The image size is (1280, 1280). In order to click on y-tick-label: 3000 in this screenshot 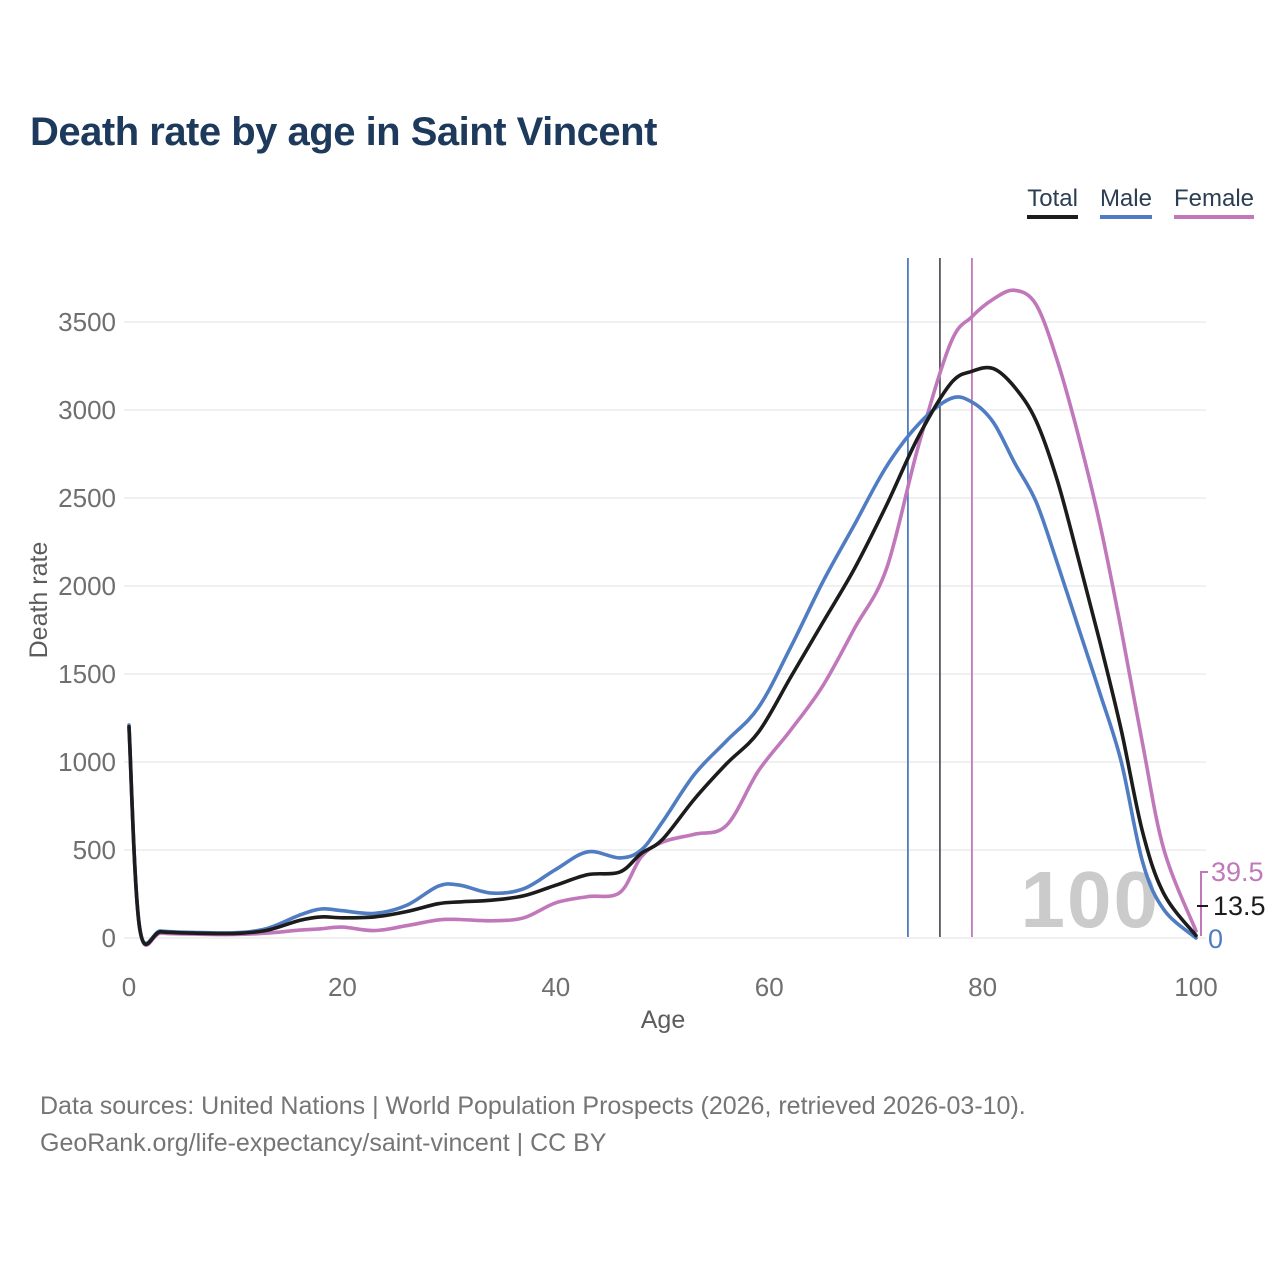, I will do `click(87, 410)`.